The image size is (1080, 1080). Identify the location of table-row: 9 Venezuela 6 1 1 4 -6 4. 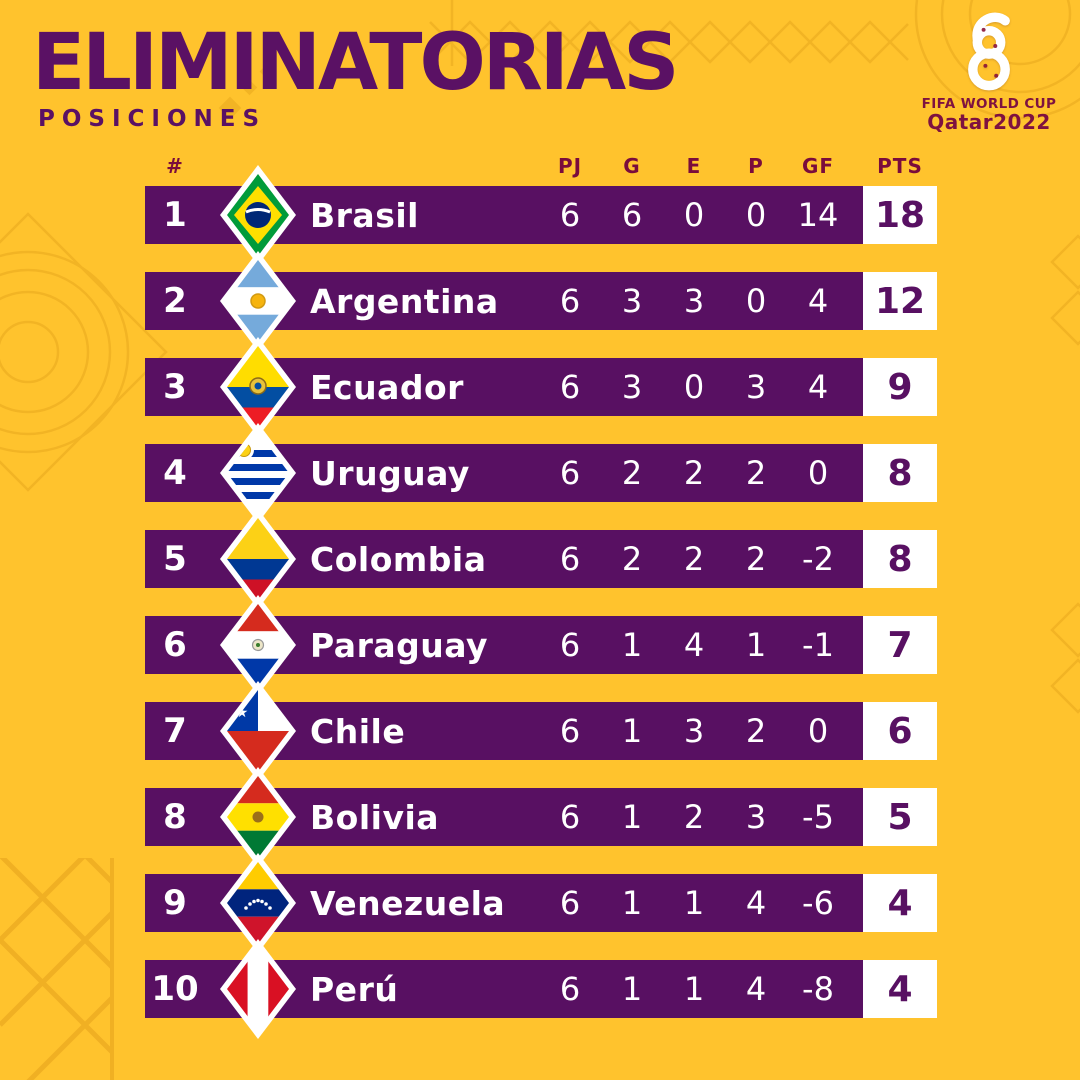
(541, 903).